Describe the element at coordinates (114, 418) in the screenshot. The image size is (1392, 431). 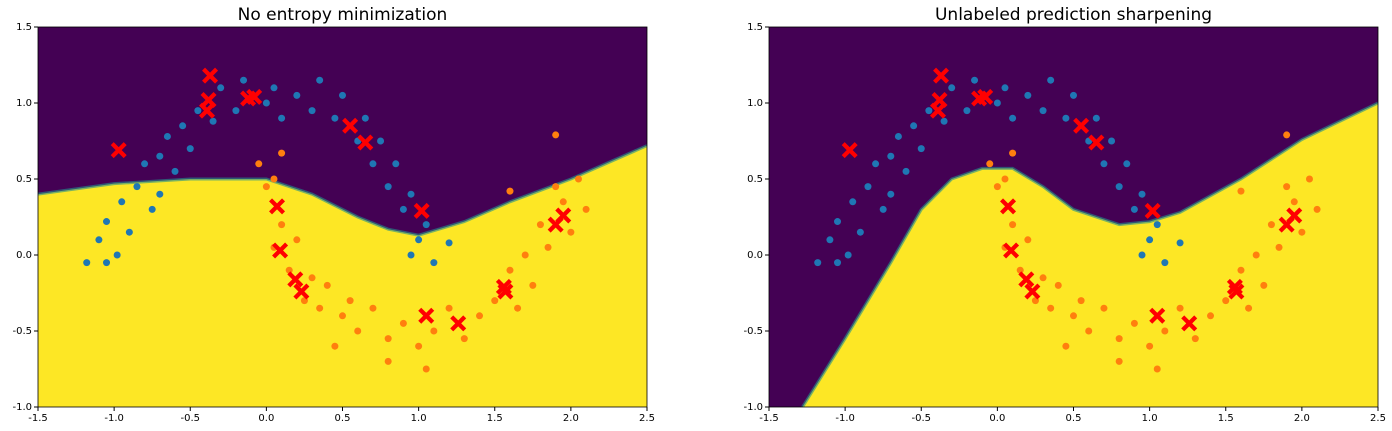
I see `x-tick-label: -1.0` at that location.